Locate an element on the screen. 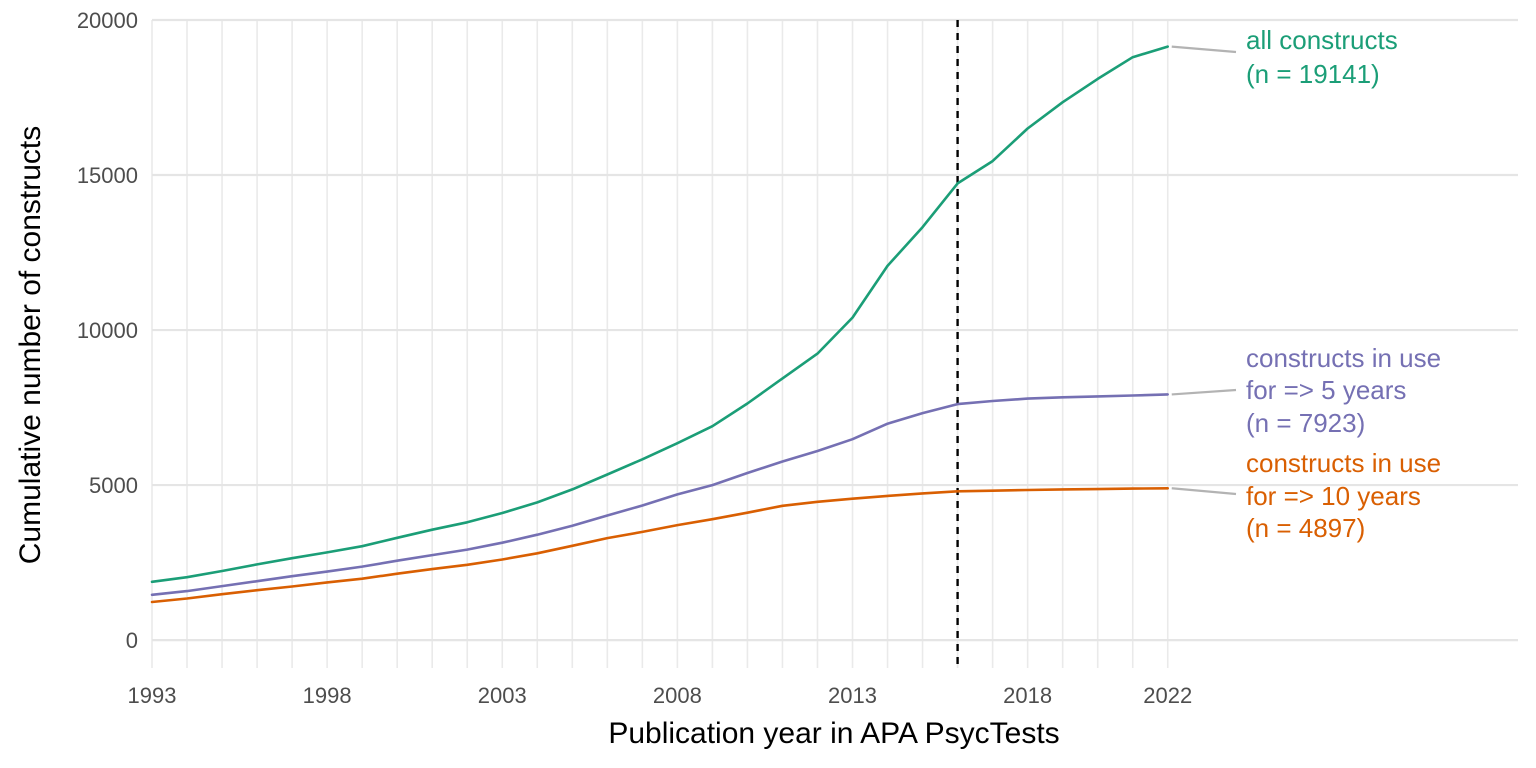 The height and width of the screenshot is (768, 1536). series-label-1-line-2: (n = 7923) is located at coordinates (1305, 423).